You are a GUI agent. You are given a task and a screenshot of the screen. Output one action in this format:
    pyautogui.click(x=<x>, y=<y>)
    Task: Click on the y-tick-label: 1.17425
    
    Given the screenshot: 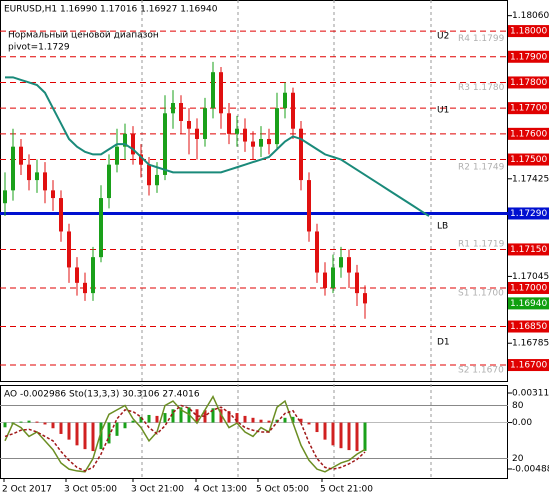 What is the action you would take?
    pyautogui.click(x=530, y=179)
    